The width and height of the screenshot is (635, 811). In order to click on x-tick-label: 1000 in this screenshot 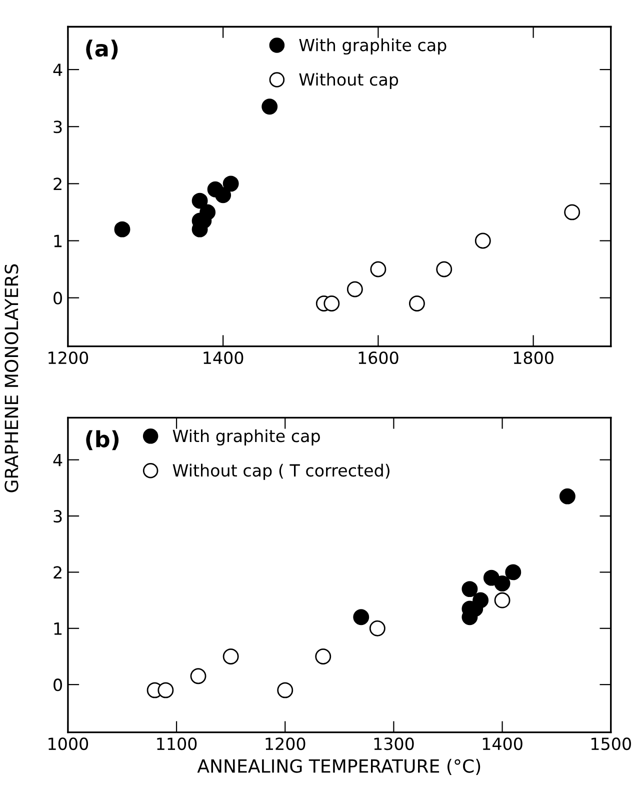, I will do `click(68, 743)`.